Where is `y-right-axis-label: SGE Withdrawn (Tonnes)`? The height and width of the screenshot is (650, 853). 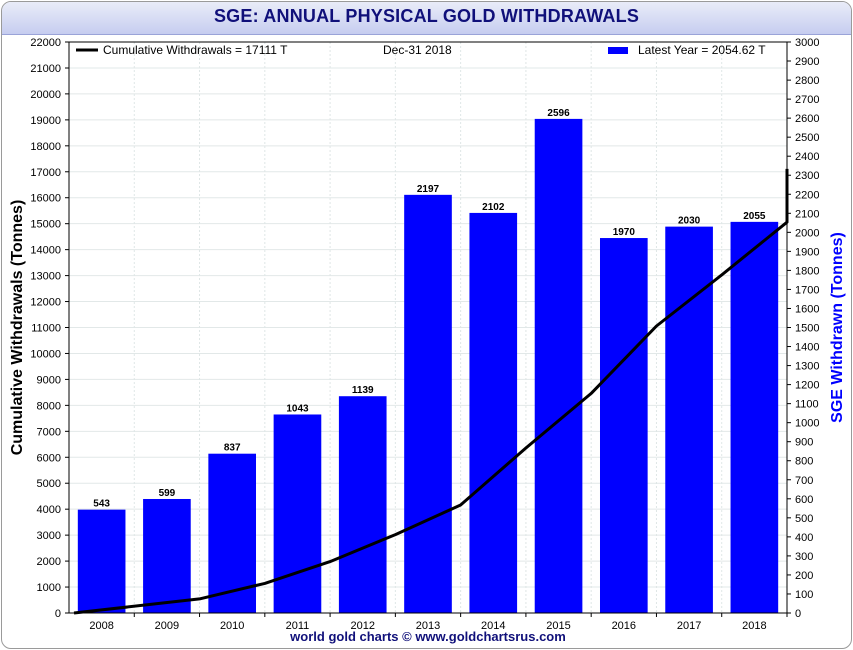 y-right-axis-label: SGE Withdrawn (Tonnes) is located at coordinates (837, 327).